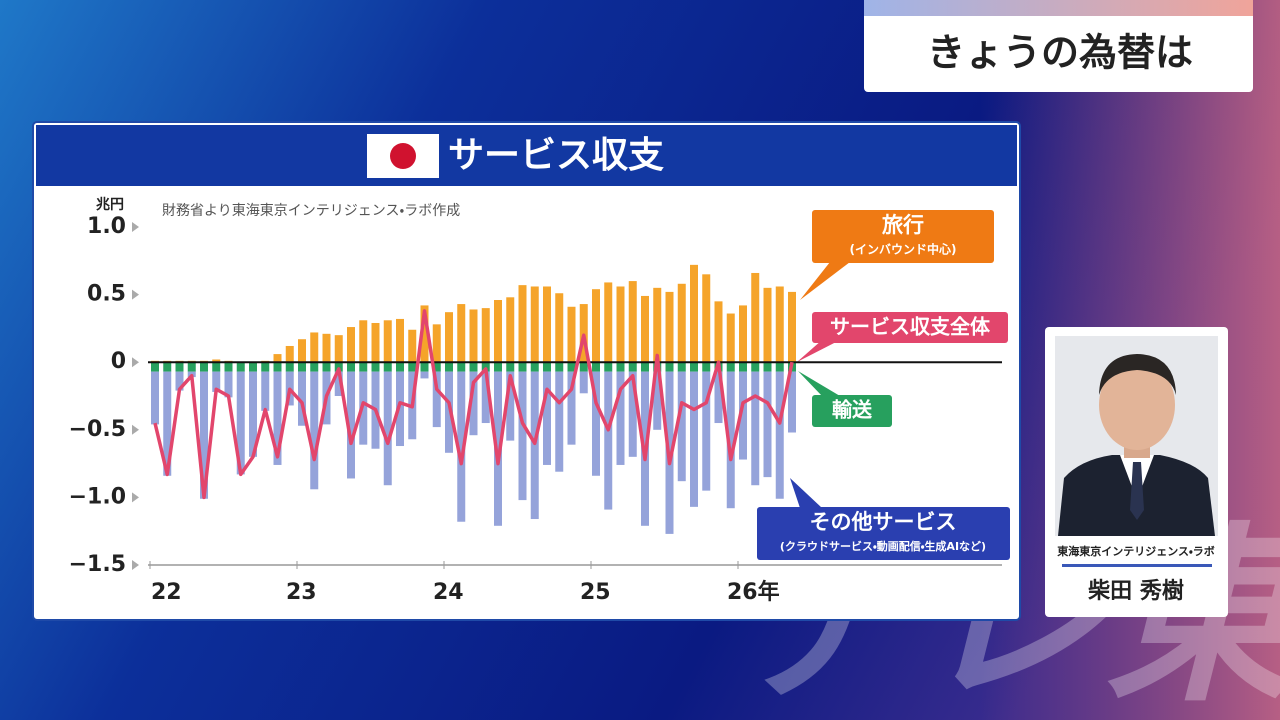  Describe the element at coordinates (118, 361) in the screenshot. I see `y-tick-label: 0` at that location.